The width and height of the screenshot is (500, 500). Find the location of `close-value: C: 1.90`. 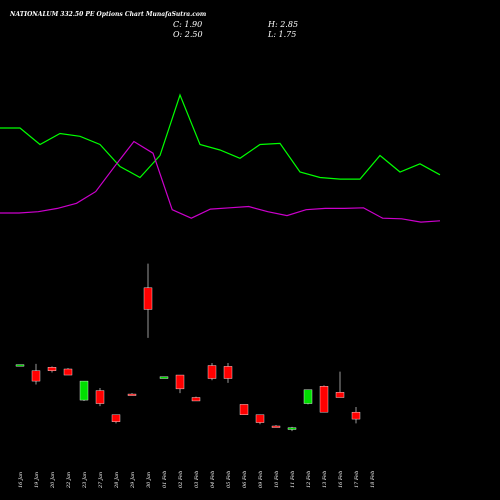

close-value: C: 1.90 is located at coordinates (187, 24).